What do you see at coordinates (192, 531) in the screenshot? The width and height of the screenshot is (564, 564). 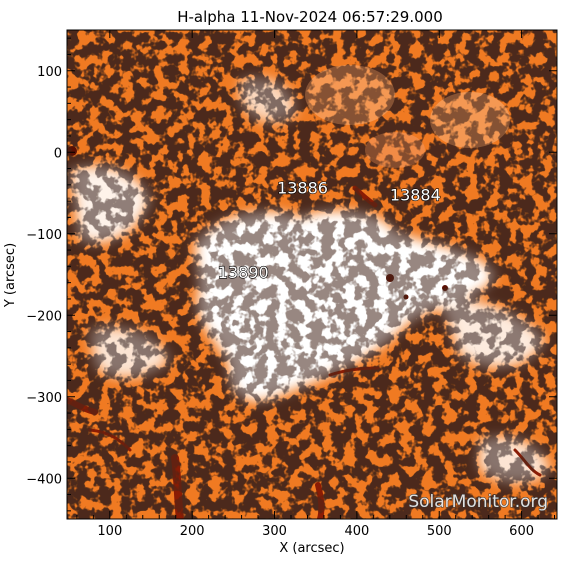 I see `x-tick-label: 200` at bounding box center [192, 531].